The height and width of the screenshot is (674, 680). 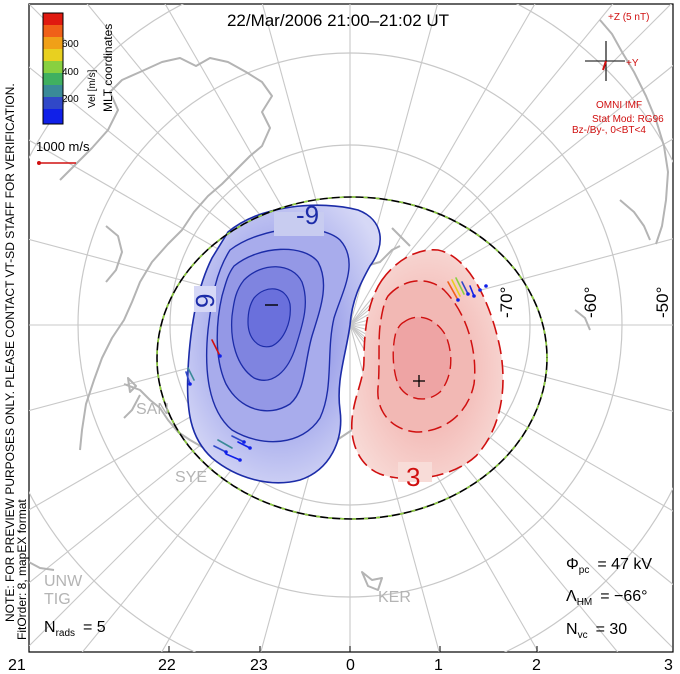 I want to click on positive-contour-label: 3, so click(x=413, y=477).